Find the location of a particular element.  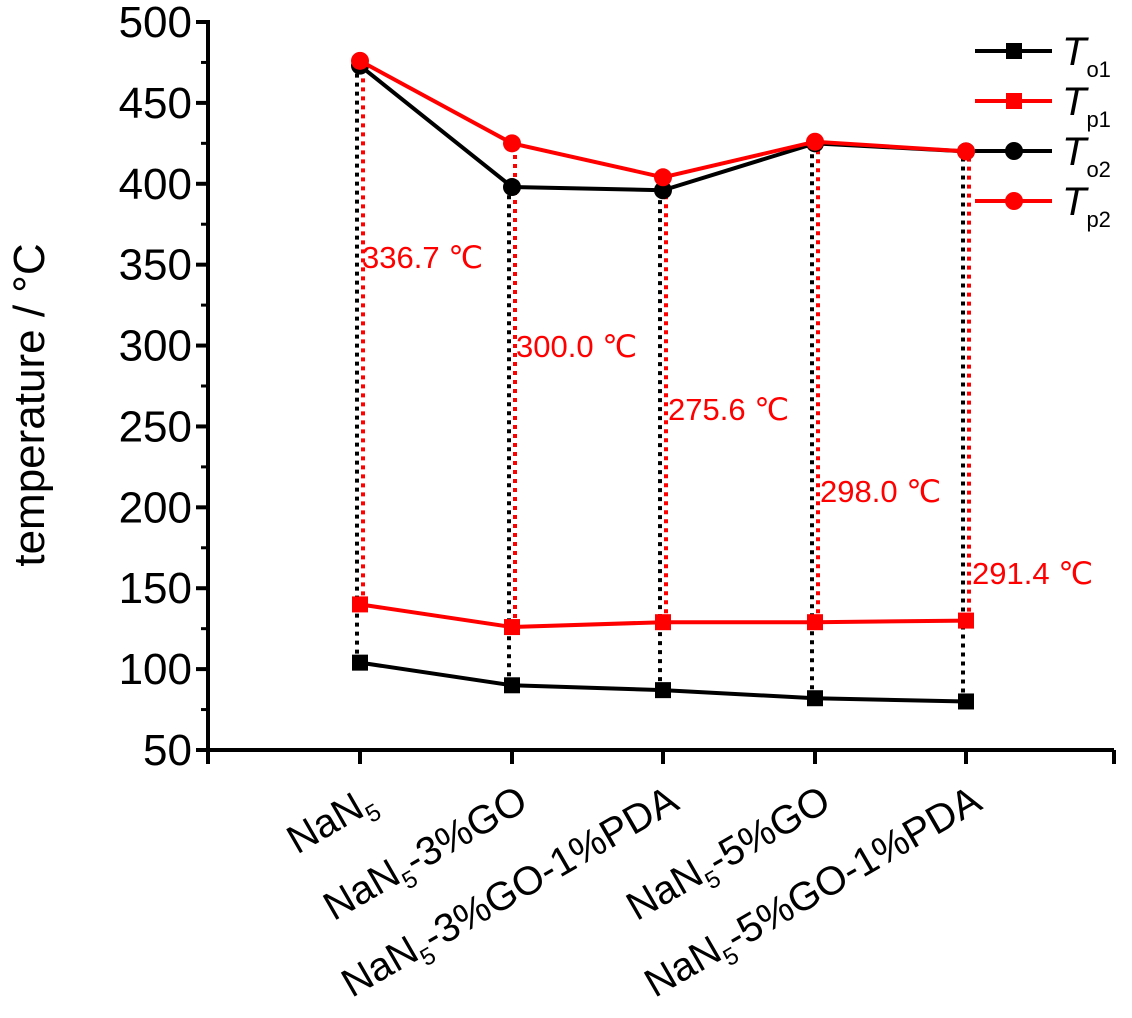

y-tick-label: 50 is located at coordinates (167, 750).